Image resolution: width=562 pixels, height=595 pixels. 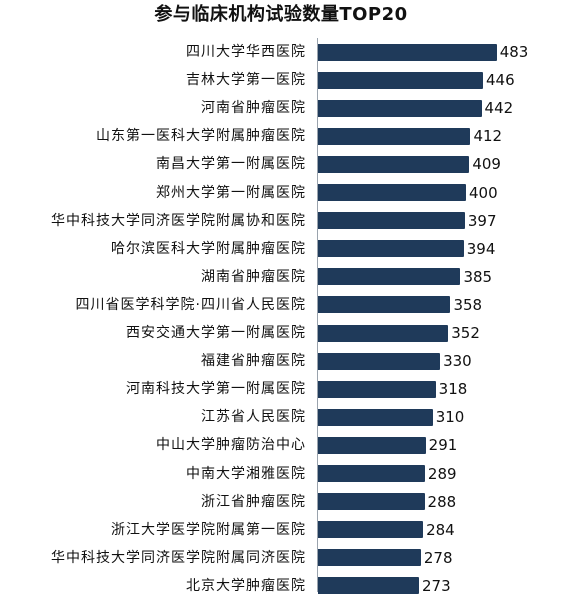 I want to click on y-axis-line, so click(x=317, y=315).